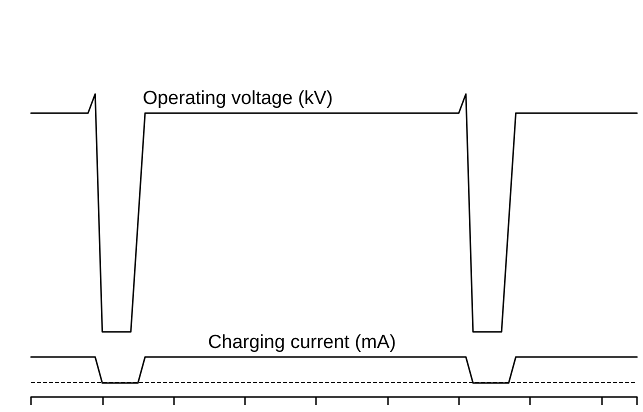  Describe the element at coordinates (302, 343) in the screenshot. I see `series-label: Charging current (mA)` at that location.